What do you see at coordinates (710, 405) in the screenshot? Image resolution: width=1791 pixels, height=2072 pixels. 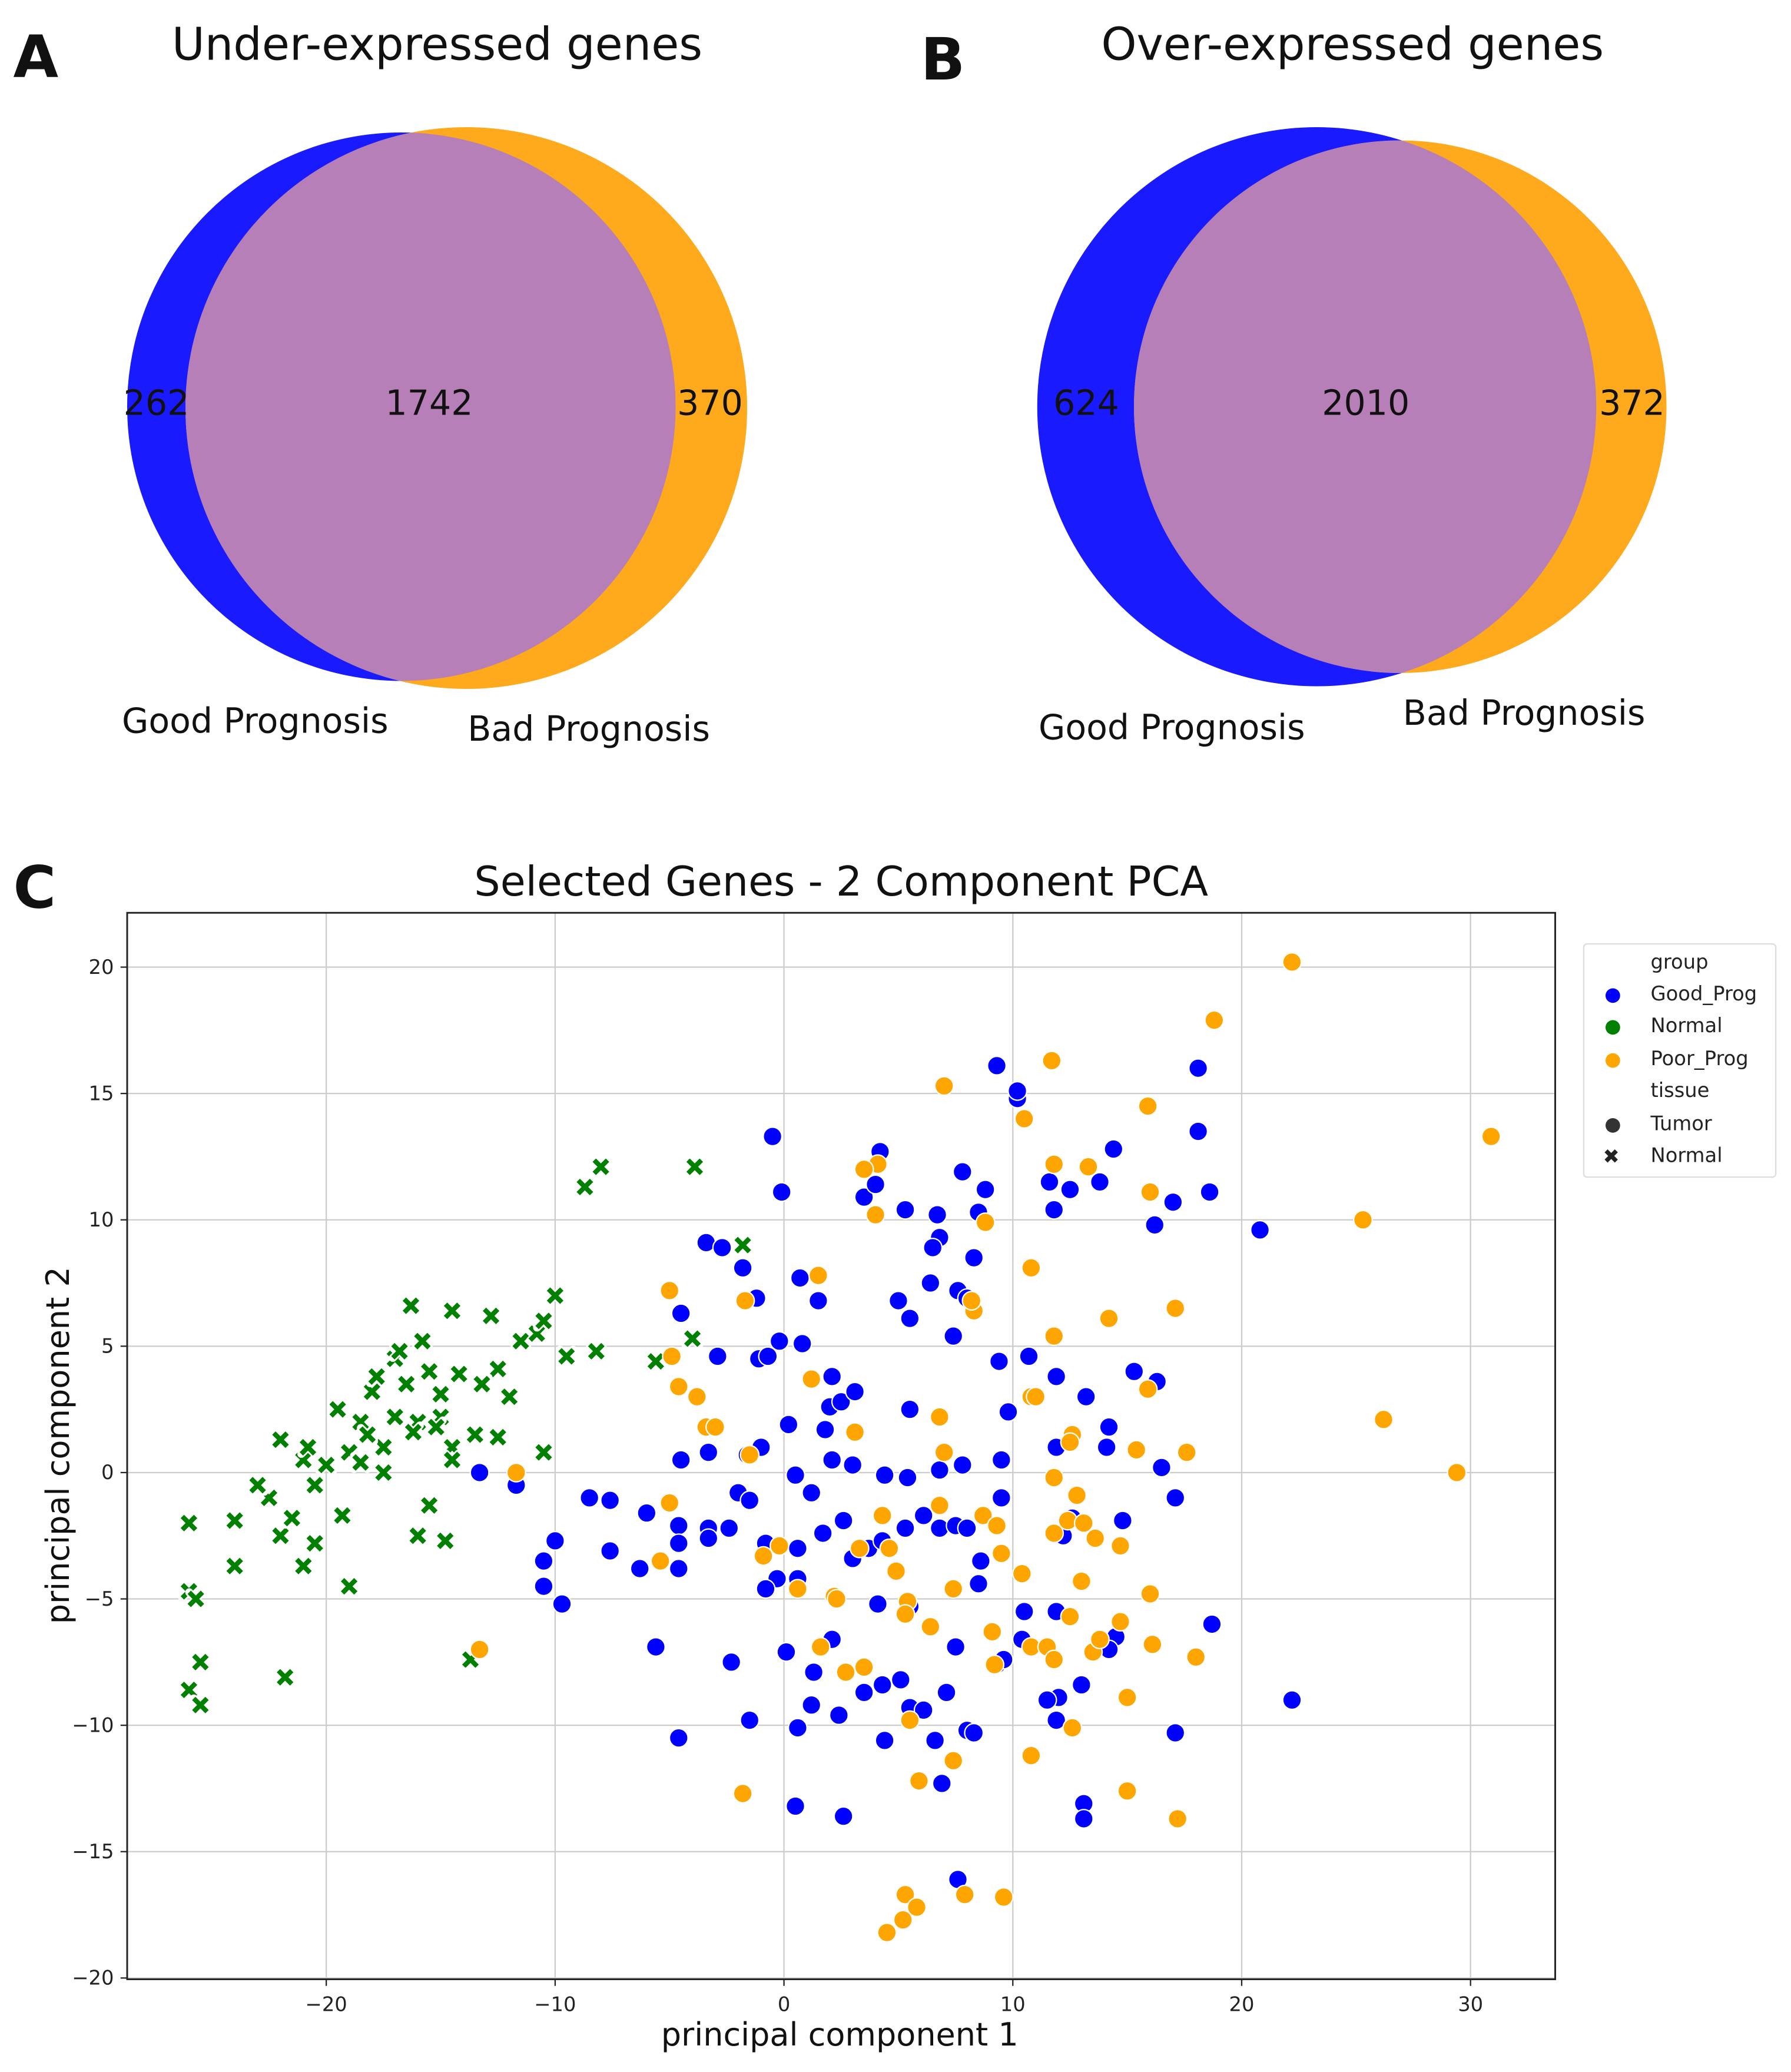 I see `venn-a-right-count: 370` at bounding box center [710, 405].